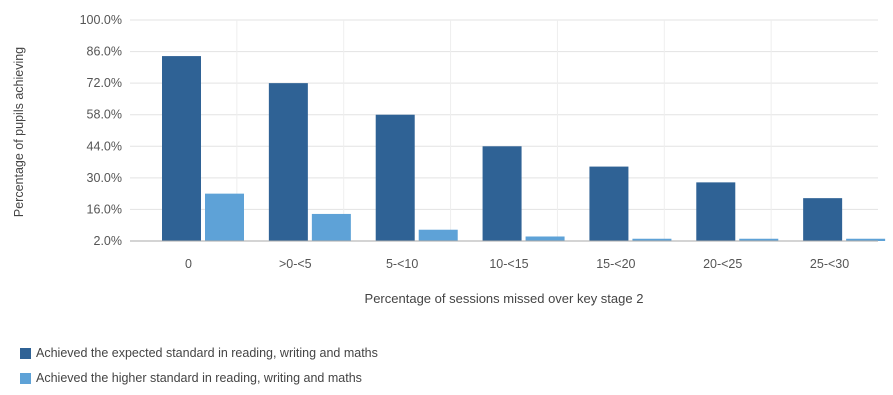  I want to click on y-tick-label-1: 16.0%, so click(104, 209).